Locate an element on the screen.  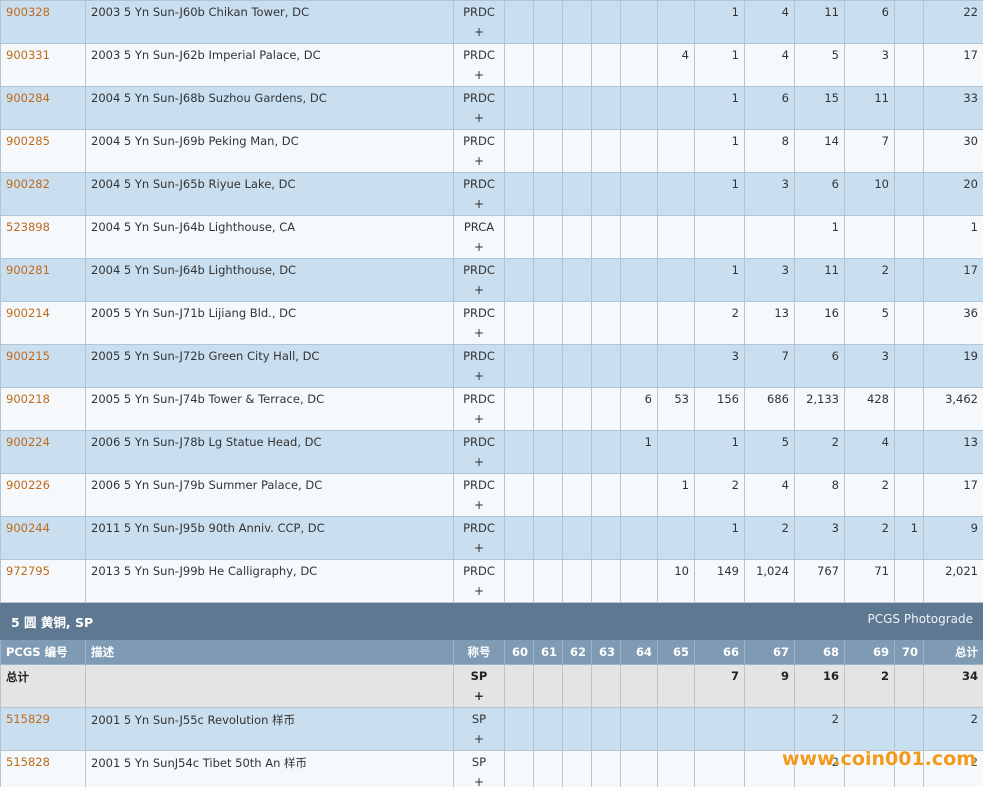
pcgs-number-link: 900331 is located at coordinates (28, 55).